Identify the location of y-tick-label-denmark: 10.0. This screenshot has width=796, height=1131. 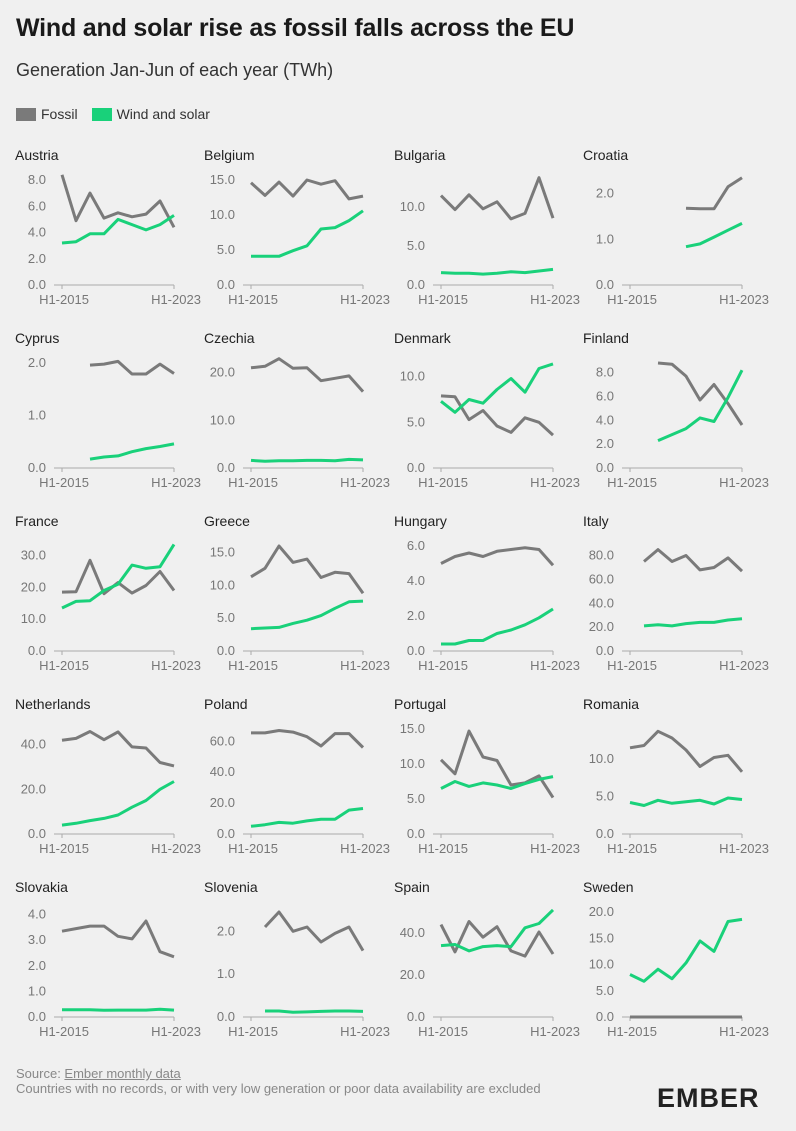
(412, 376).